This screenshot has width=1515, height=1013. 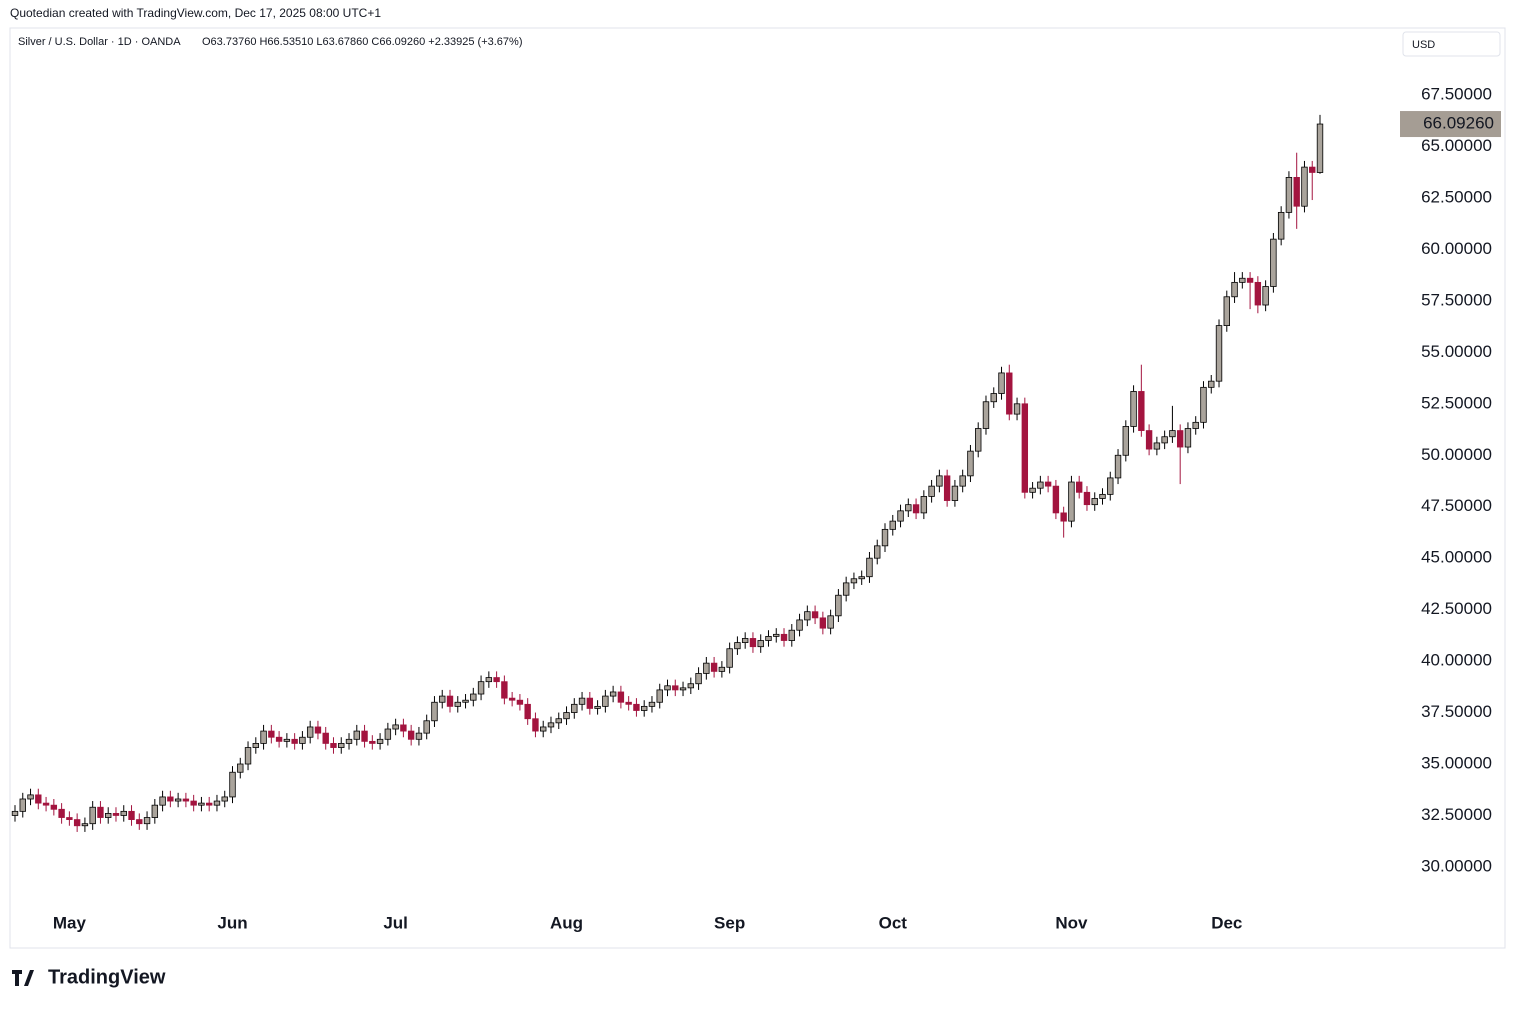 What do you see at coordinates (1456, 94) in the screenshot?
I see `y-tick-label: 67.50000` at bounding box center [1456, 94].